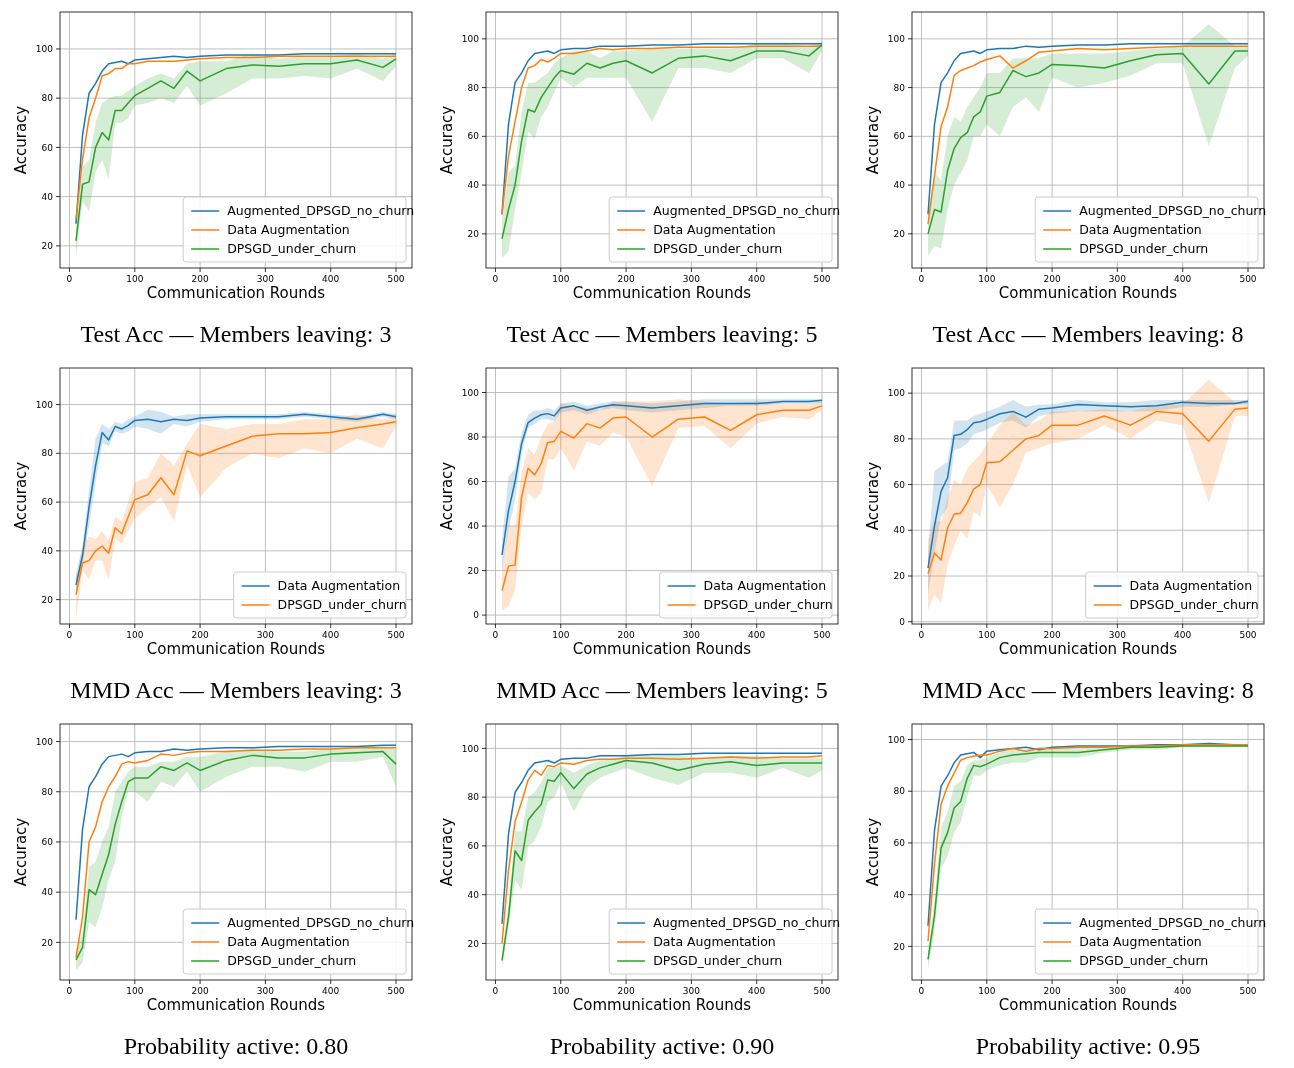  What do you see at coordinates (1088, 1046) in the screenshot?
I see `text: Probability active: 0.95` at bounding box center [1088, 1046].